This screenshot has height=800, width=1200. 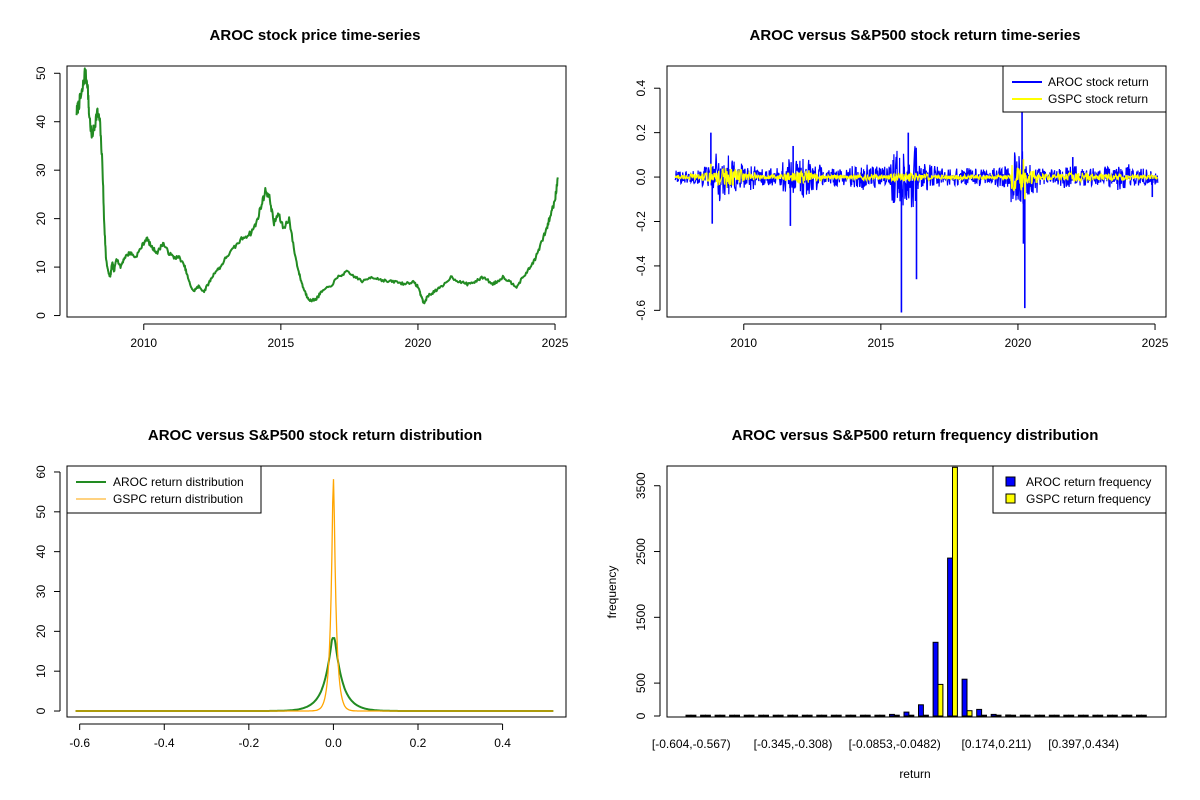 What do you see at coordinates (1098, 82) in the screenshot?
I see `legend-label: AROC stock return` at bounding box center [1098, 82].